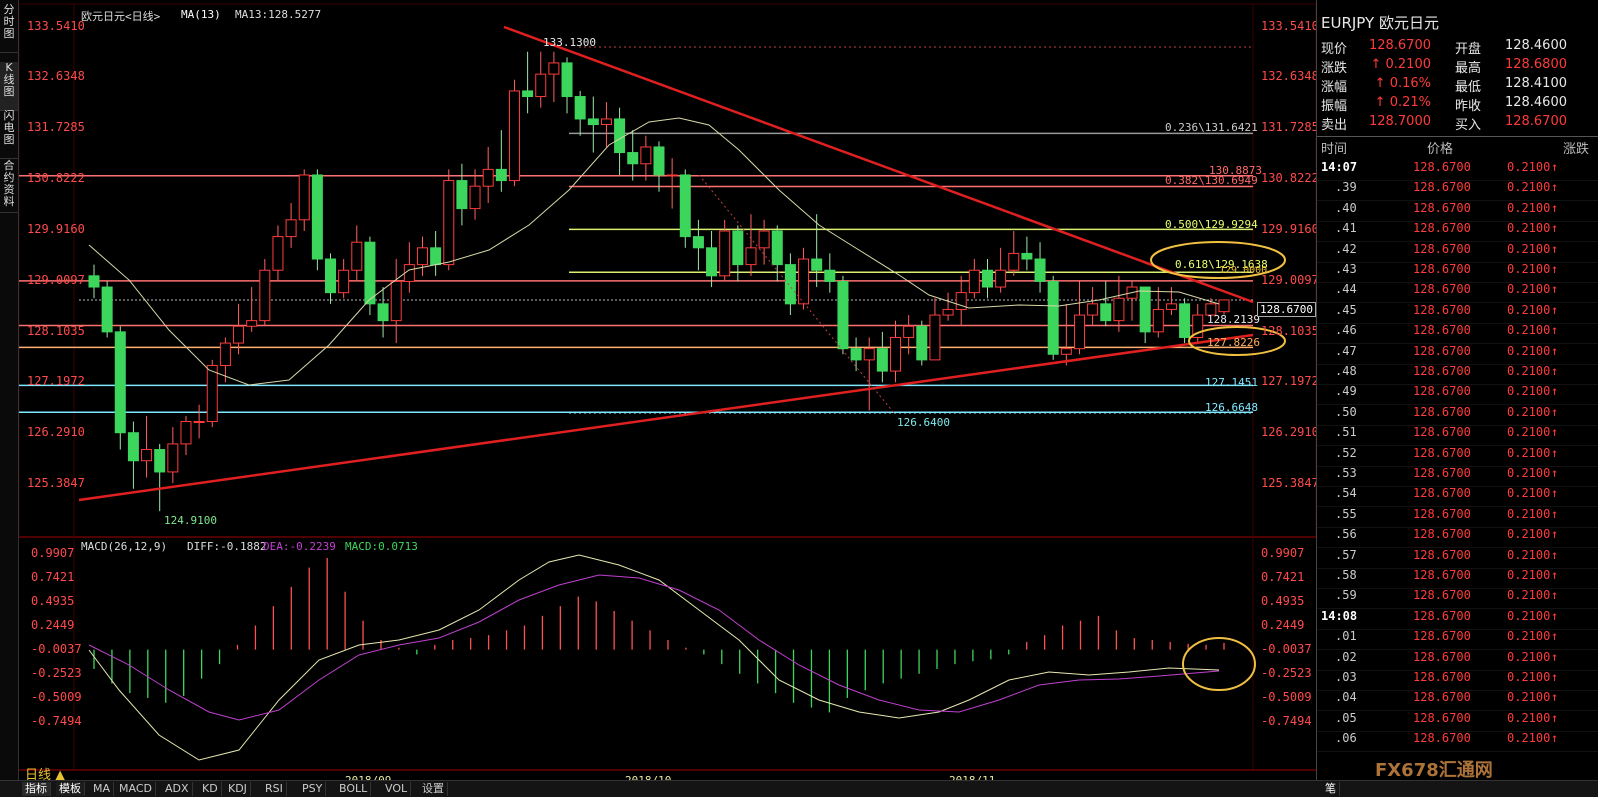  I want to click on tab-flash-chart: 闪电图, so click(9, 134).